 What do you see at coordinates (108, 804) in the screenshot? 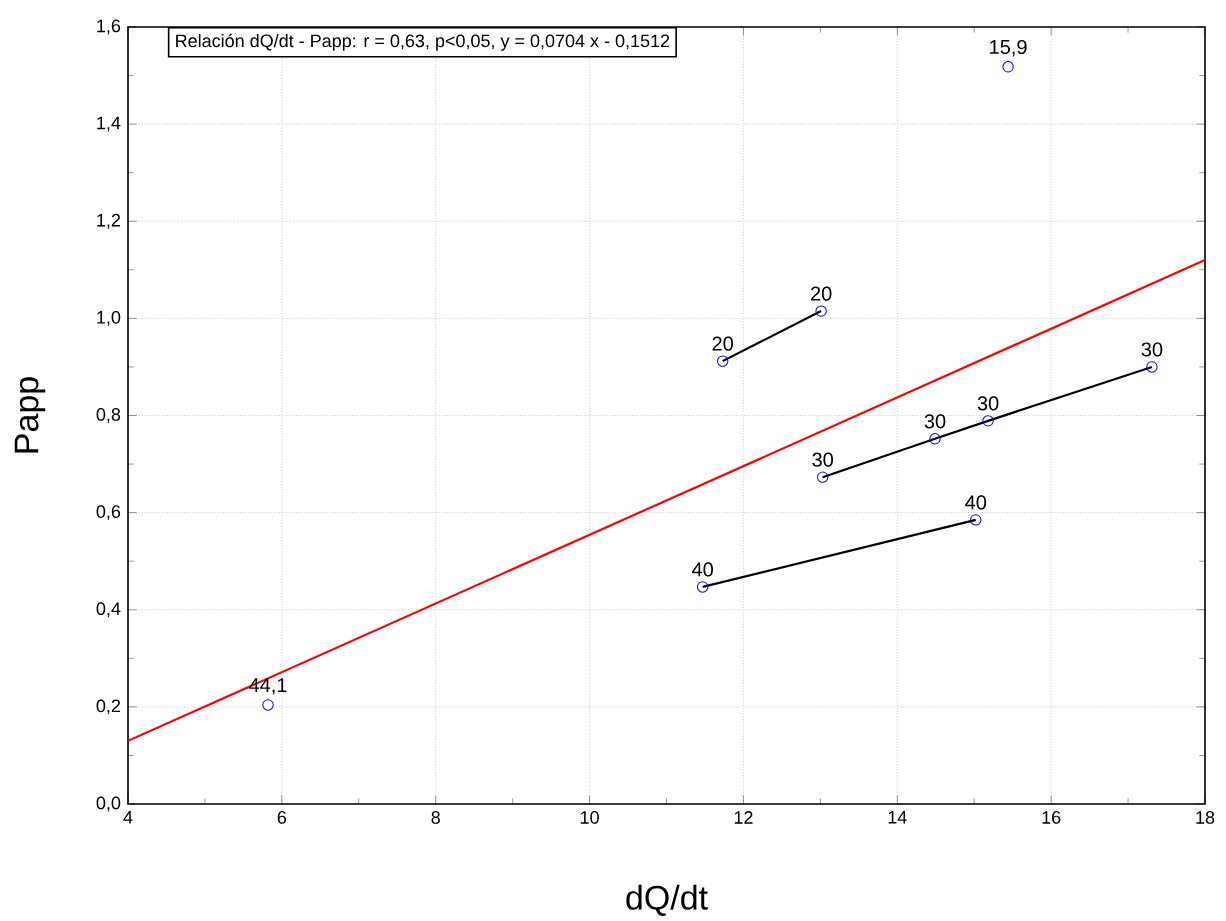
I see `y-tick-label: 0,0` at bounding box center [108, 804].